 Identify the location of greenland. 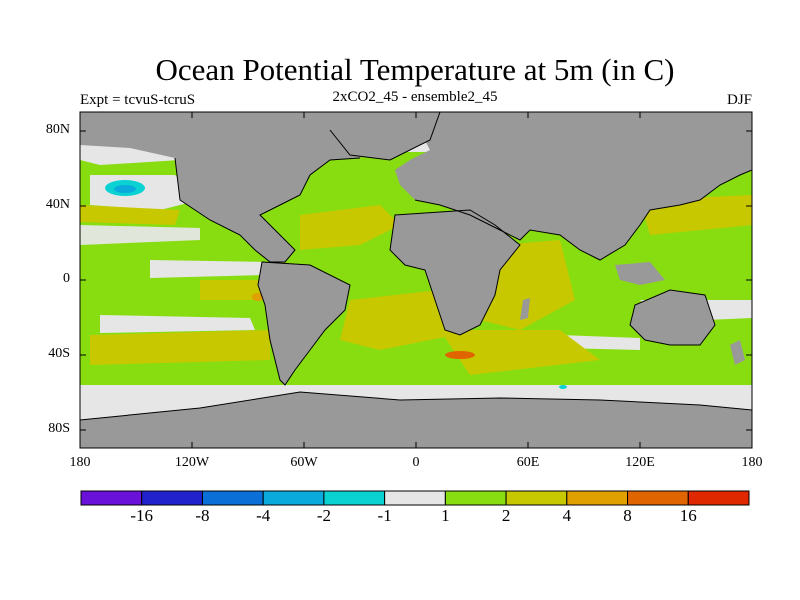
(385, 136).